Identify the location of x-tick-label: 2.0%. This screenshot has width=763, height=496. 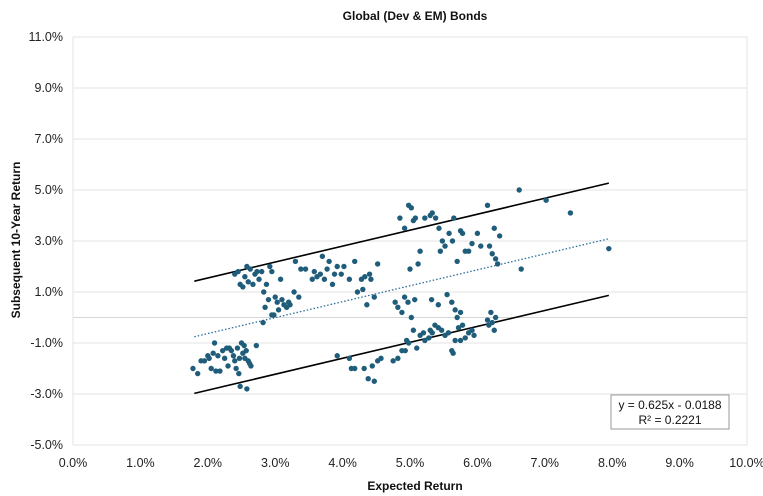
(208, 463).